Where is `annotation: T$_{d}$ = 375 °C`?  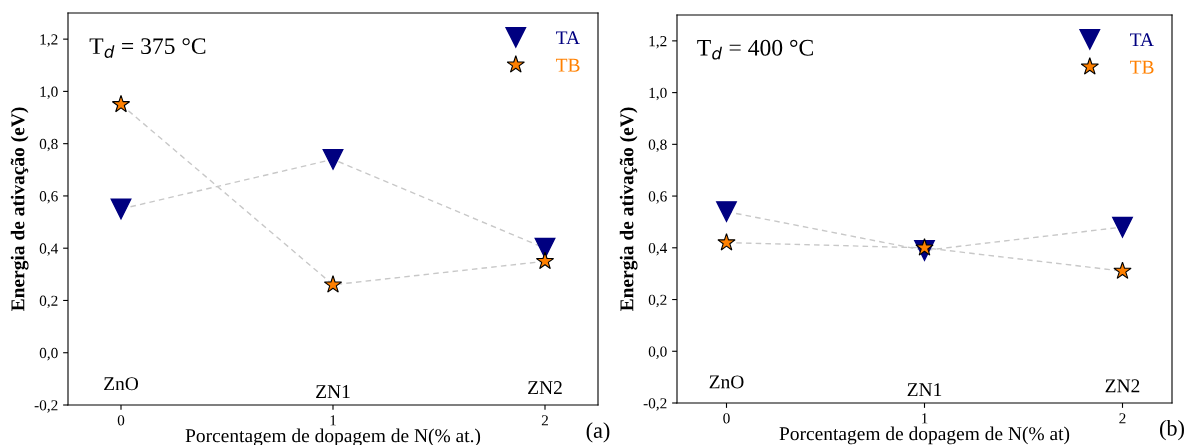
annotation: T$_{d}$ = 375 °C is located at coordinates (147, 48).